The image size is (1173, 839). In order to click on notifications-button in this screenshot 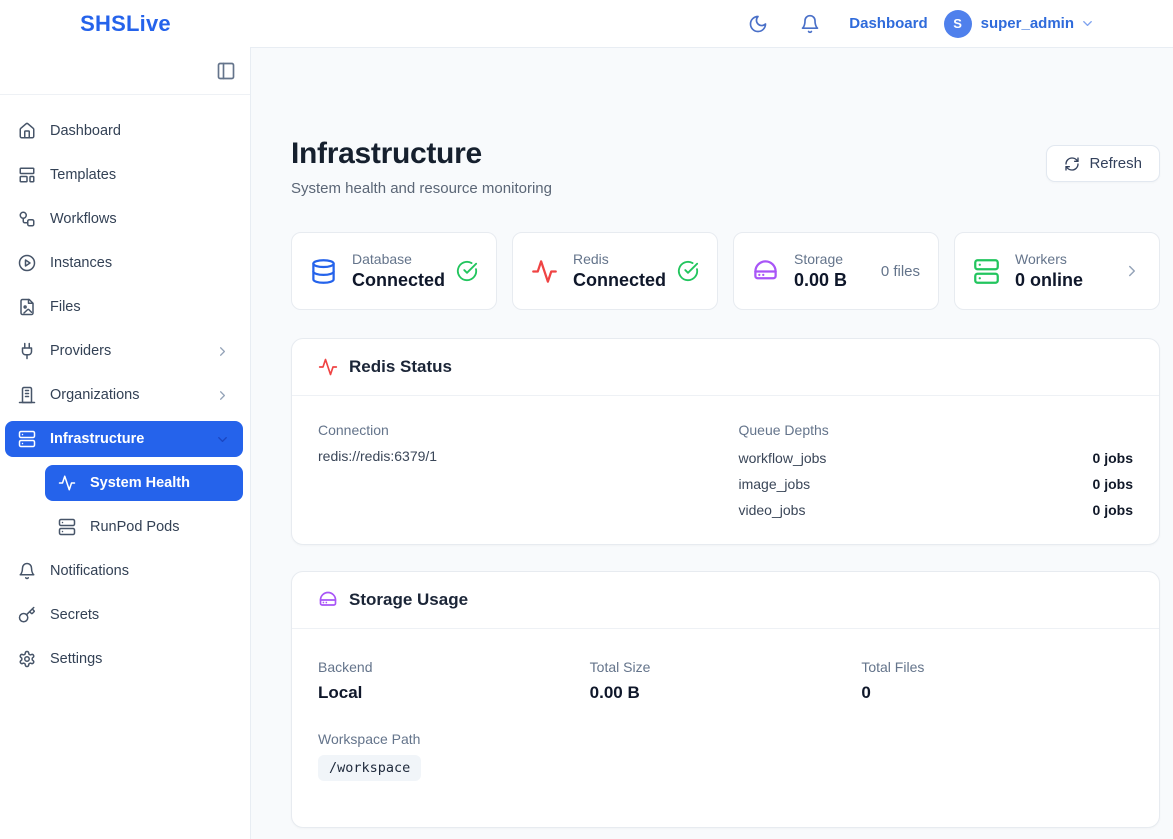, I will do `click(810, 24)`.